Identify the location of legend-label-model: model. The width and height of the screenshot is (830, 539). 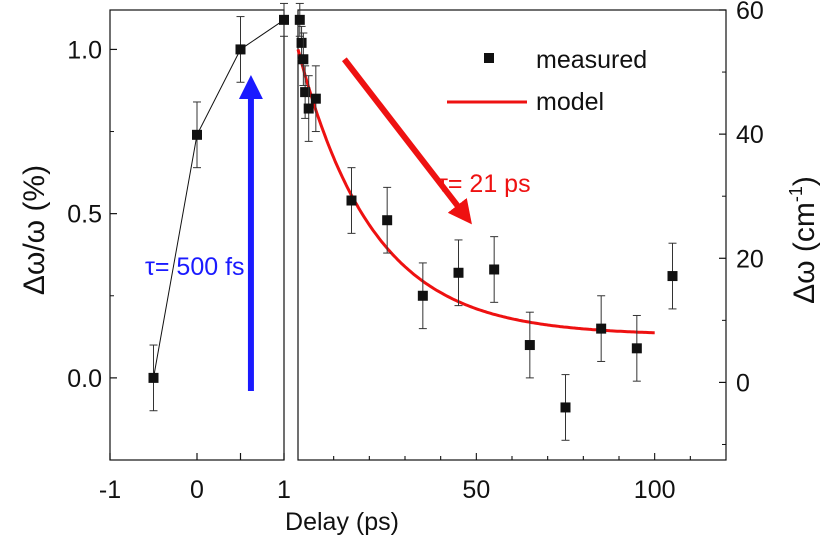
(570, 102).